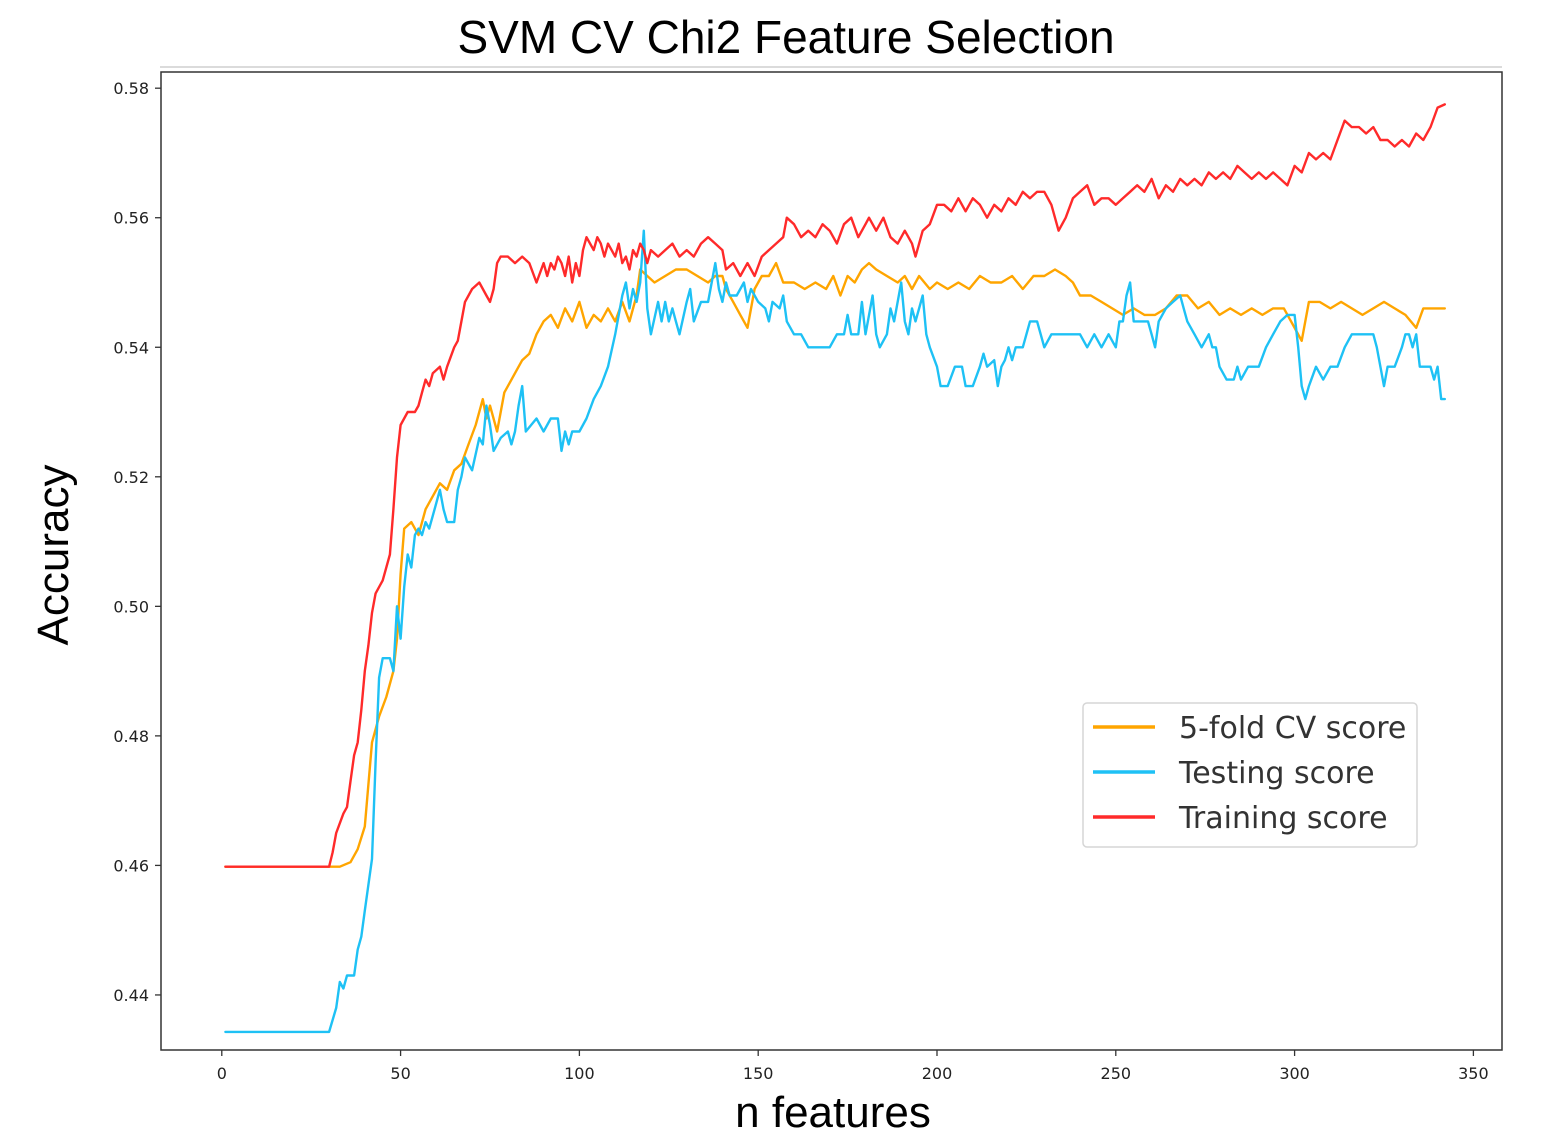 This screenshot has width=1547, height=1143. I want to click on y-tick-label: 0.52, so click(131, 477).